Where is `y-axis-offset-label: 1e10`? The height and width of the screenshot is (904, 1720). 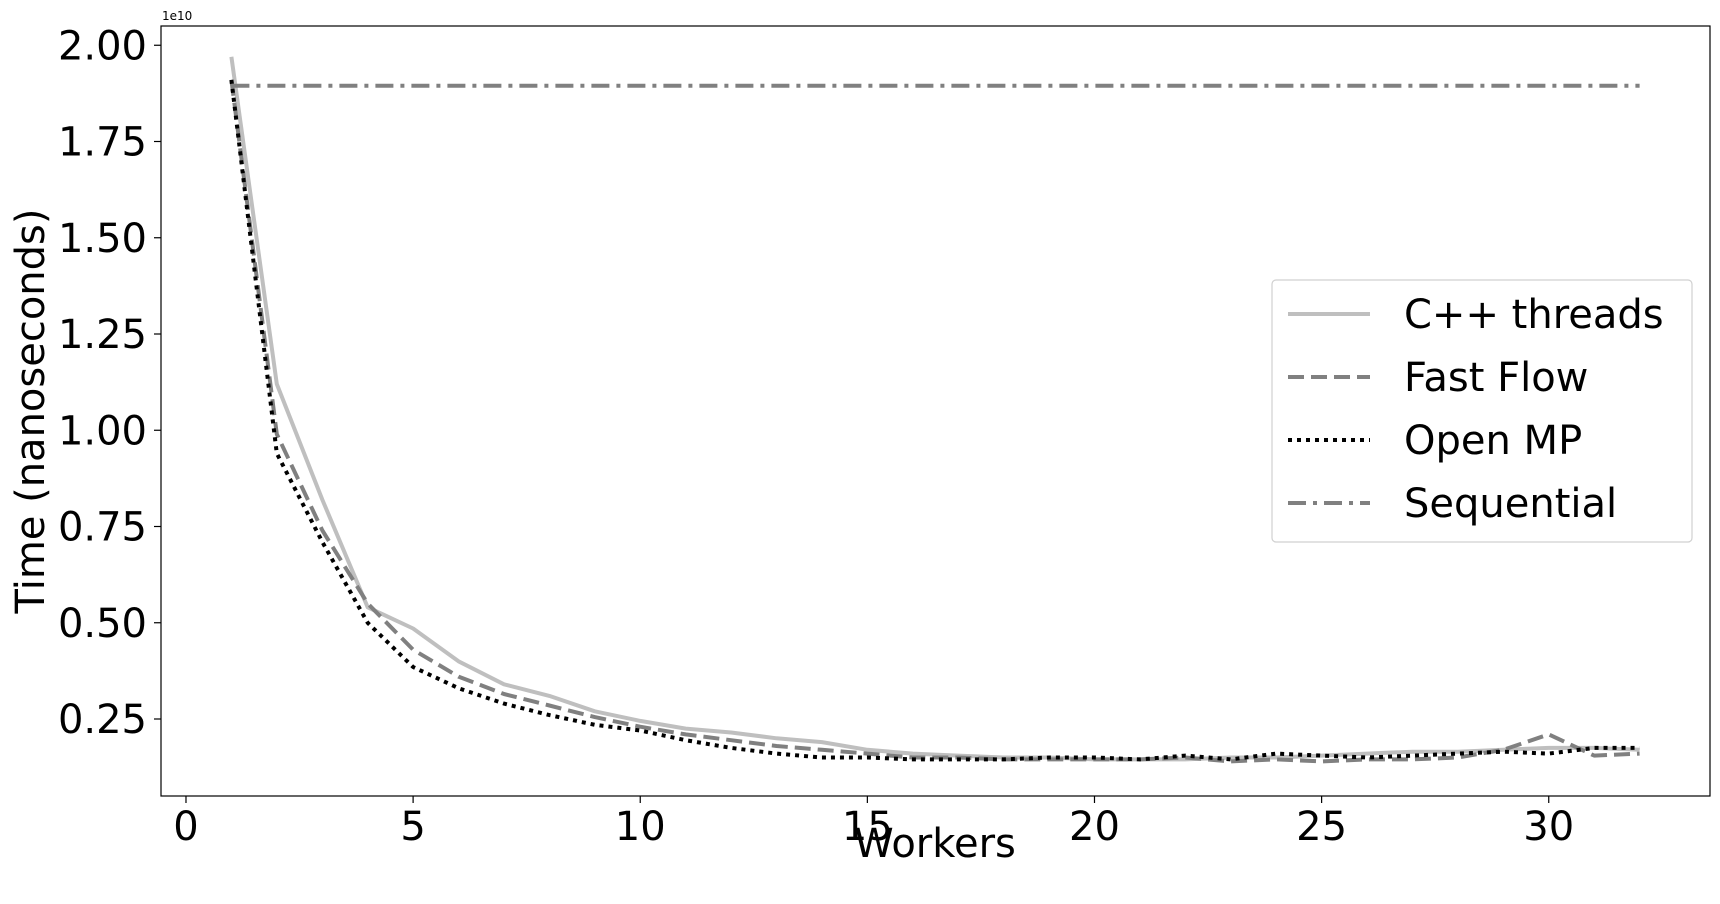
y-axis-offset-label: 1e10 is located at coordinates (177, 16).